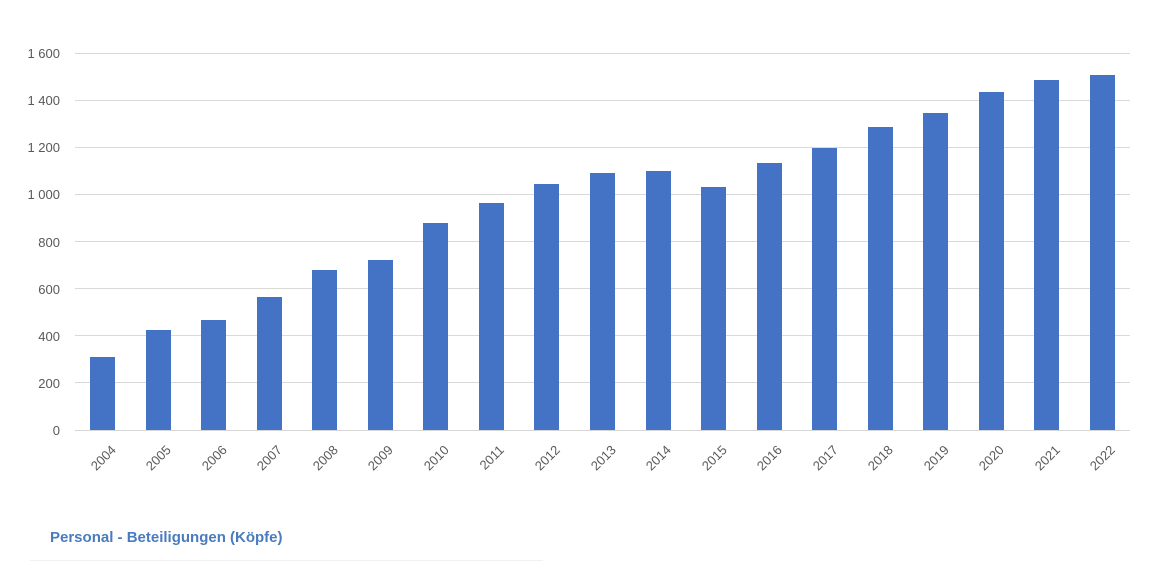 This screenshot has height=575, width=1150. What do you see at coordinates (991, 260) in the screenshot?
I see `bar-2020` at bounding box center [991, 260].